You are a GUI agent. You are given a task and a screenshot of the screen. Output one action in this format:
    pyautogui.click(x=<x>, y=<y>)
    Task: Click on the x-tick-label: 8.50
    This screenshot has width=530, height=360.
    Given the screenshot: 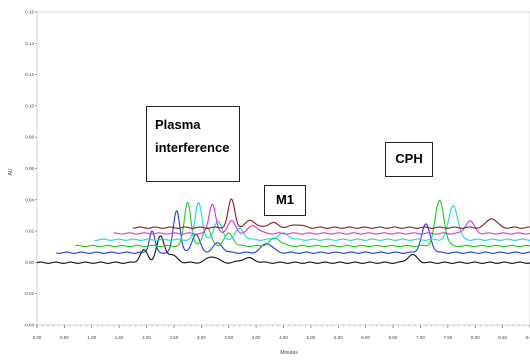 What is the action you would take?
    pyautogui.click(x=502, y=337)
    